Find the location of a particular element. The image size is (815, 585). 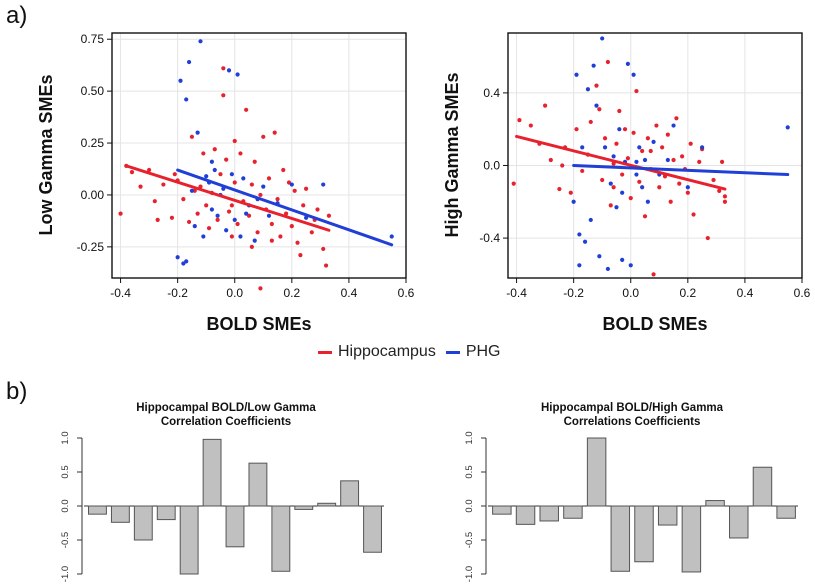

x-tick-label: -0.4 is located at coordinates (516, 293).